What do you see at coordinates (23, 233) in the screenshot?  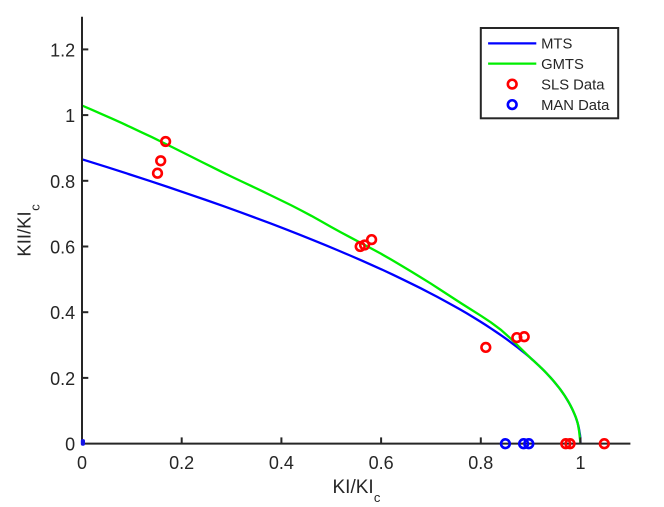 I see `svg-text: KII/KI` at bounding box center [23, 233].